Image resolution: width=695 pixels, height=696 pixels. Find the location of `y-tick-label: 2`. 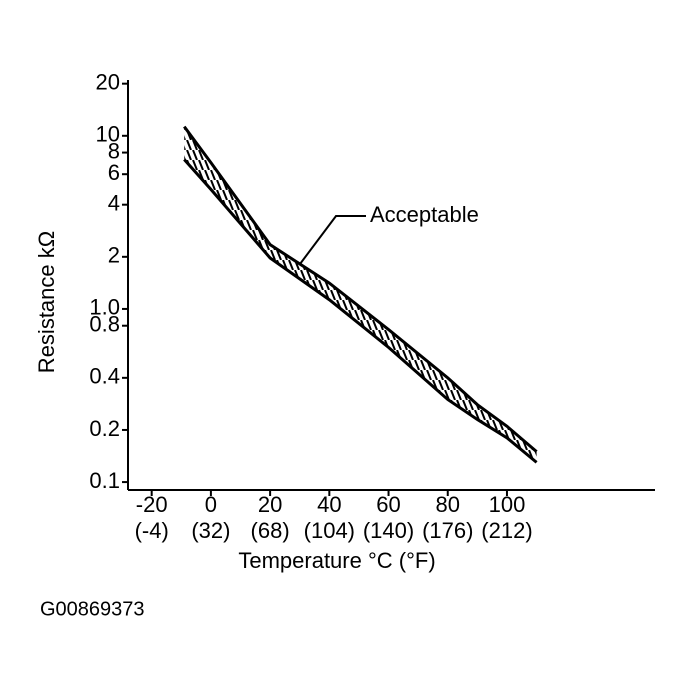

y-tick-label: 2 is located at coordinates (114, 255).